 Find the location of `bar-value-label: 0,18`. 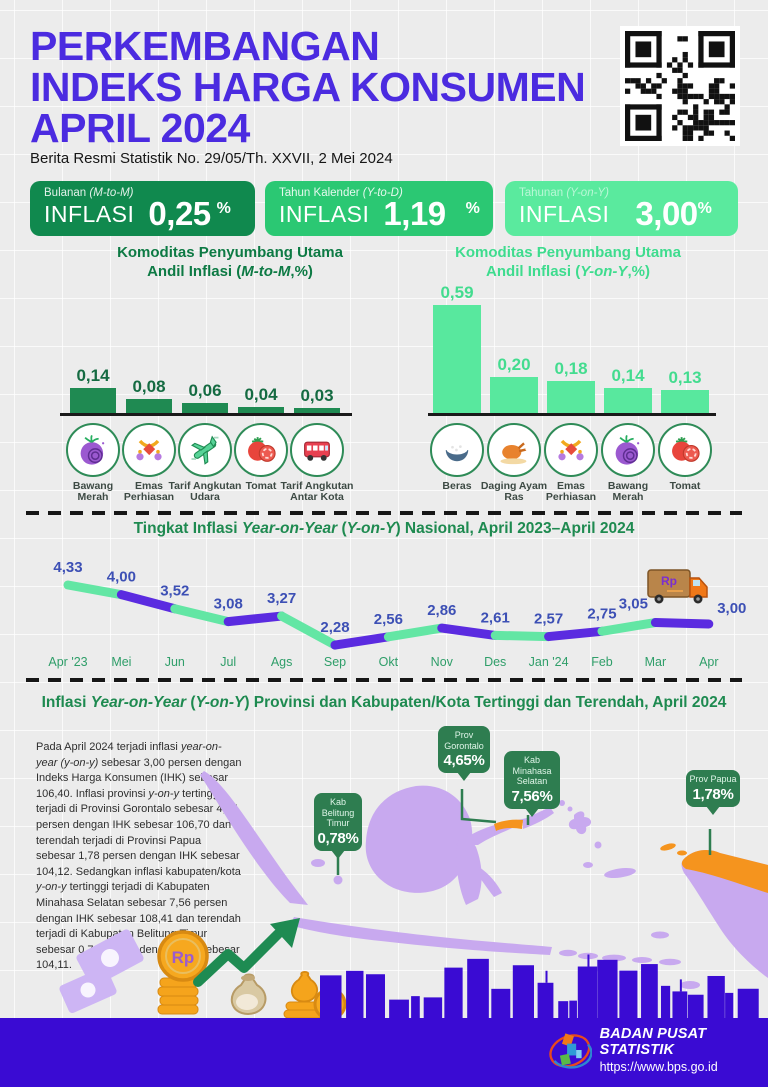

bar-value-label: 0,18 is located at coordinates (571, 368).